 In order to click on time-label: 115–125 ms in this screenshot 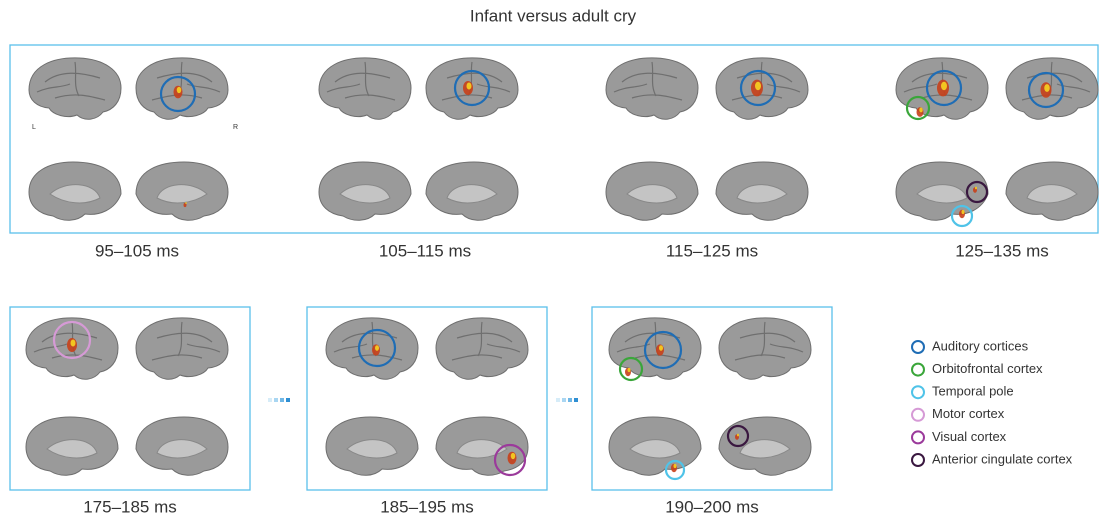, I will do `click(712, 250)`.